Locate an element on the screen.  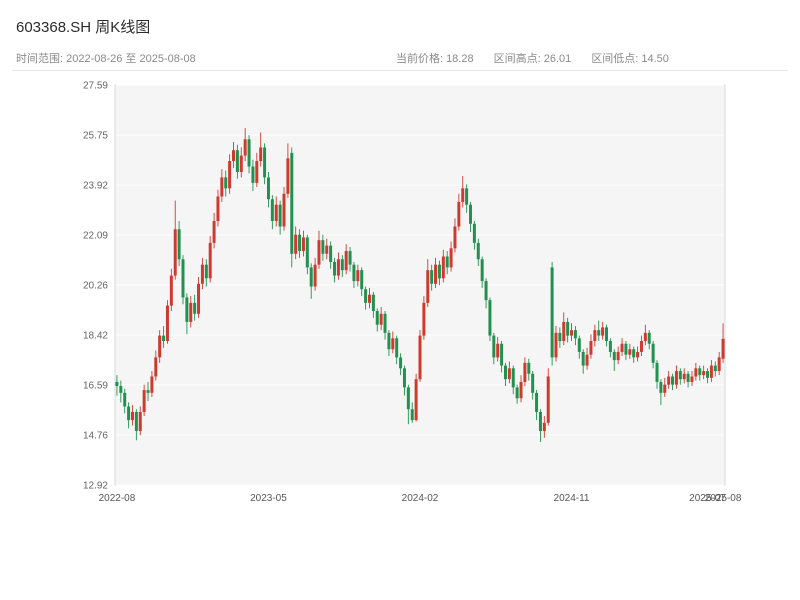
x-tick-label: 2022-08 is located at coordinates (117, 498).